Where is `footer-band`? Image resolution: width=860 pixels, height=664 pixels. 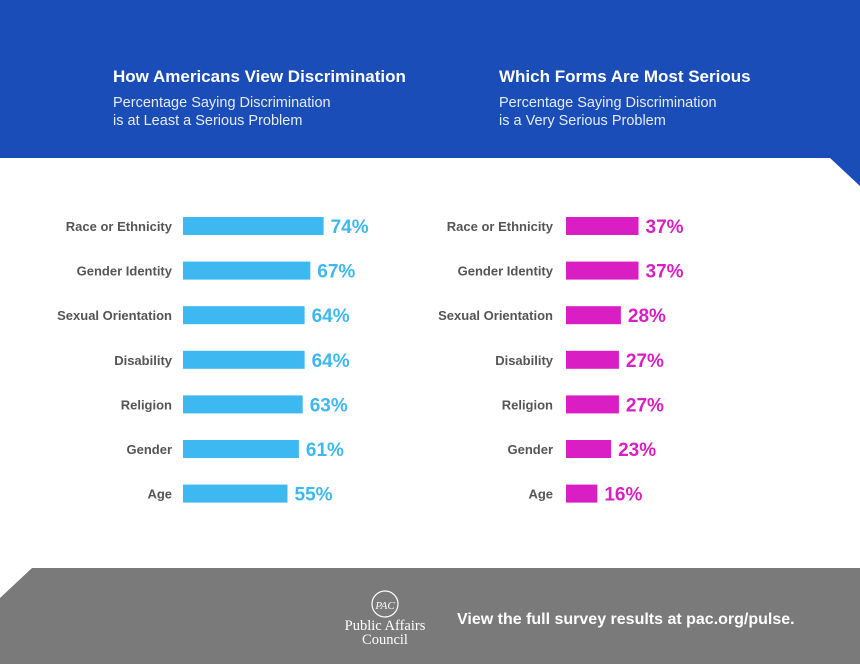 footer-band is located at coordinates (430, 616).